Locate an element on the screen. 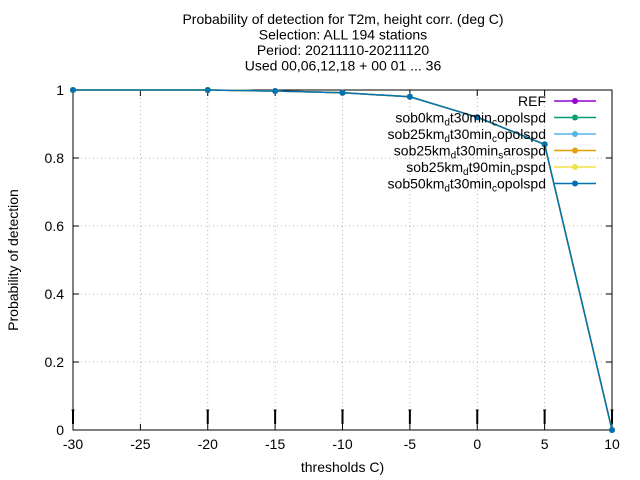 Image resolution: width=640 pixels, height=480 pixels. legend-label: sob25kmdt90mincpspd is located at coordinates (476, 168).